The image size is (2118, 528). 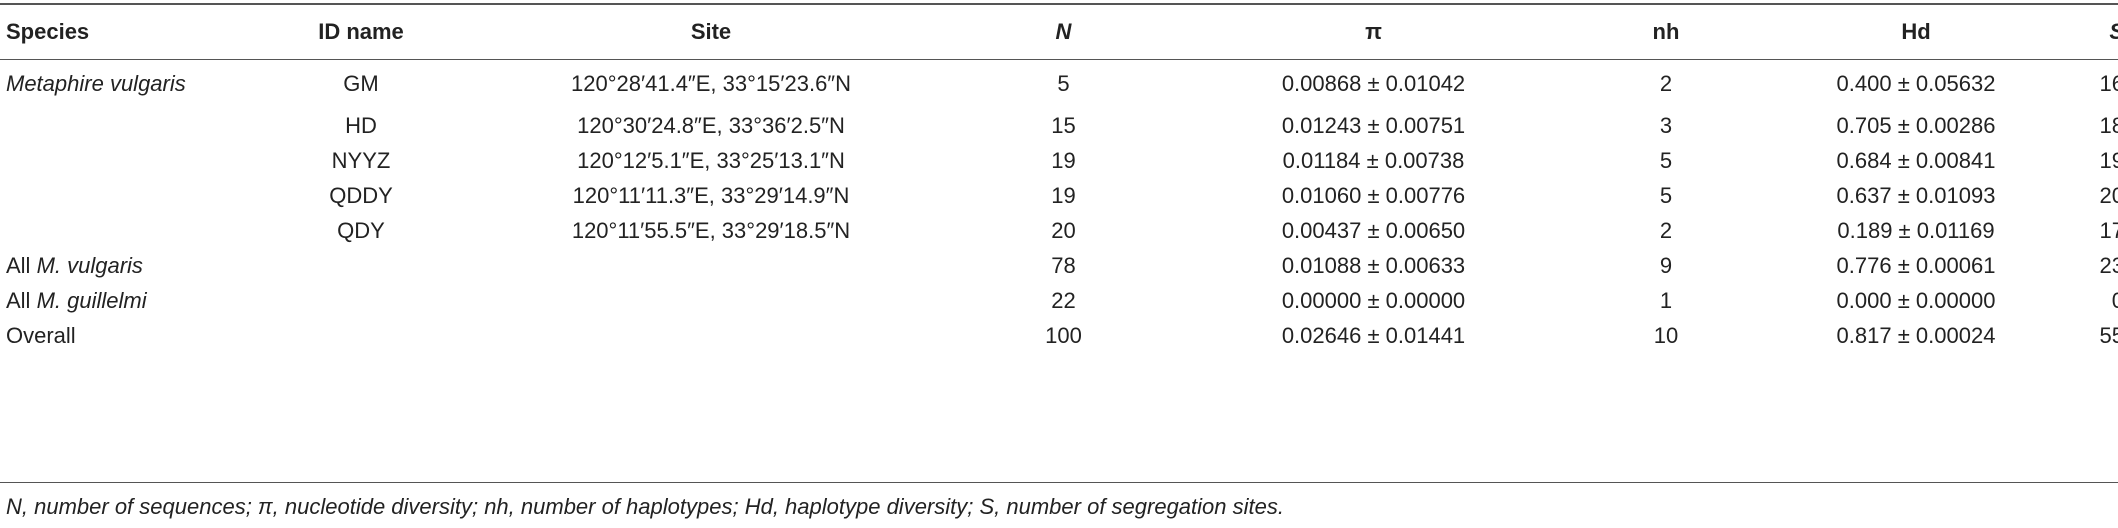 I want to click on species-italic: M. vulgaris, so click(x=89, y=265).